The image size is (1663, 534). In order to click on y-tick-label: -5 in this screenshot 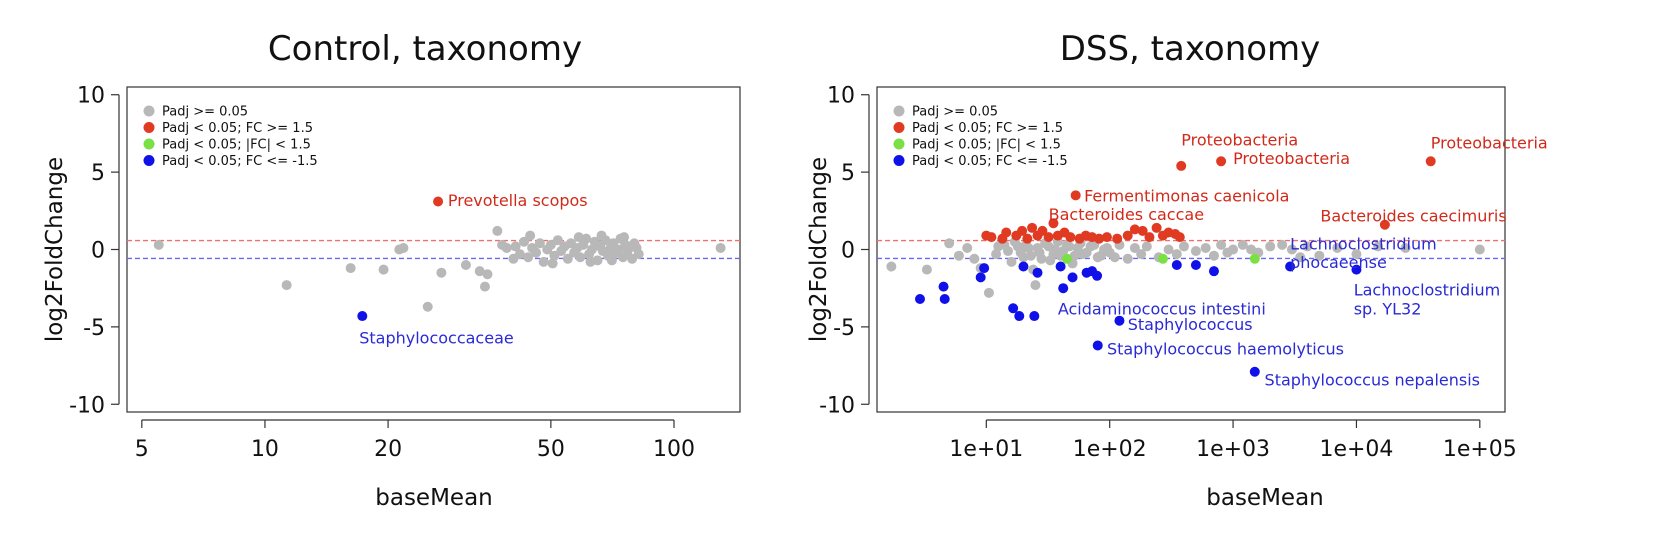, I will do `click(94, 328)`.